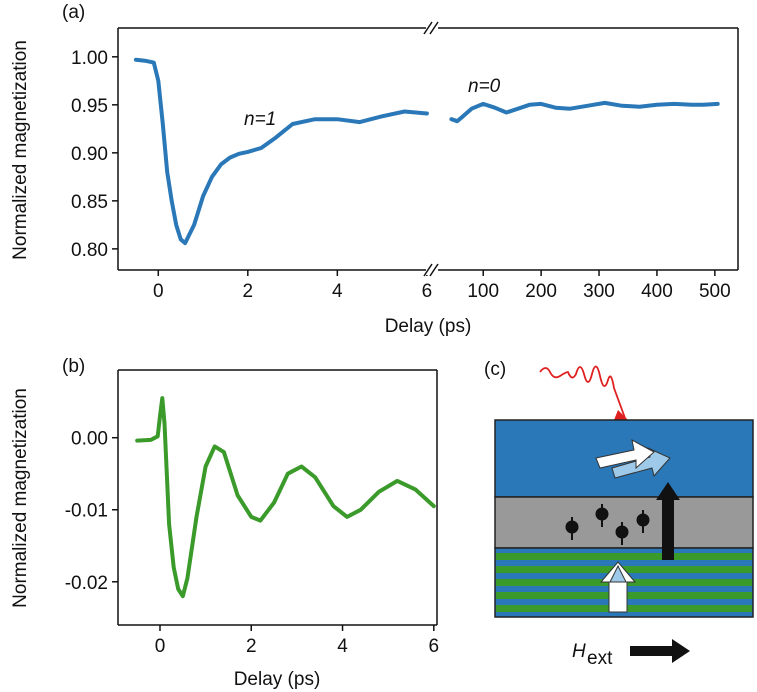  What do you see at coordinates (260, 119) in the screenshot?
I see `annotation: n=1` at bounding box center [260, 119].